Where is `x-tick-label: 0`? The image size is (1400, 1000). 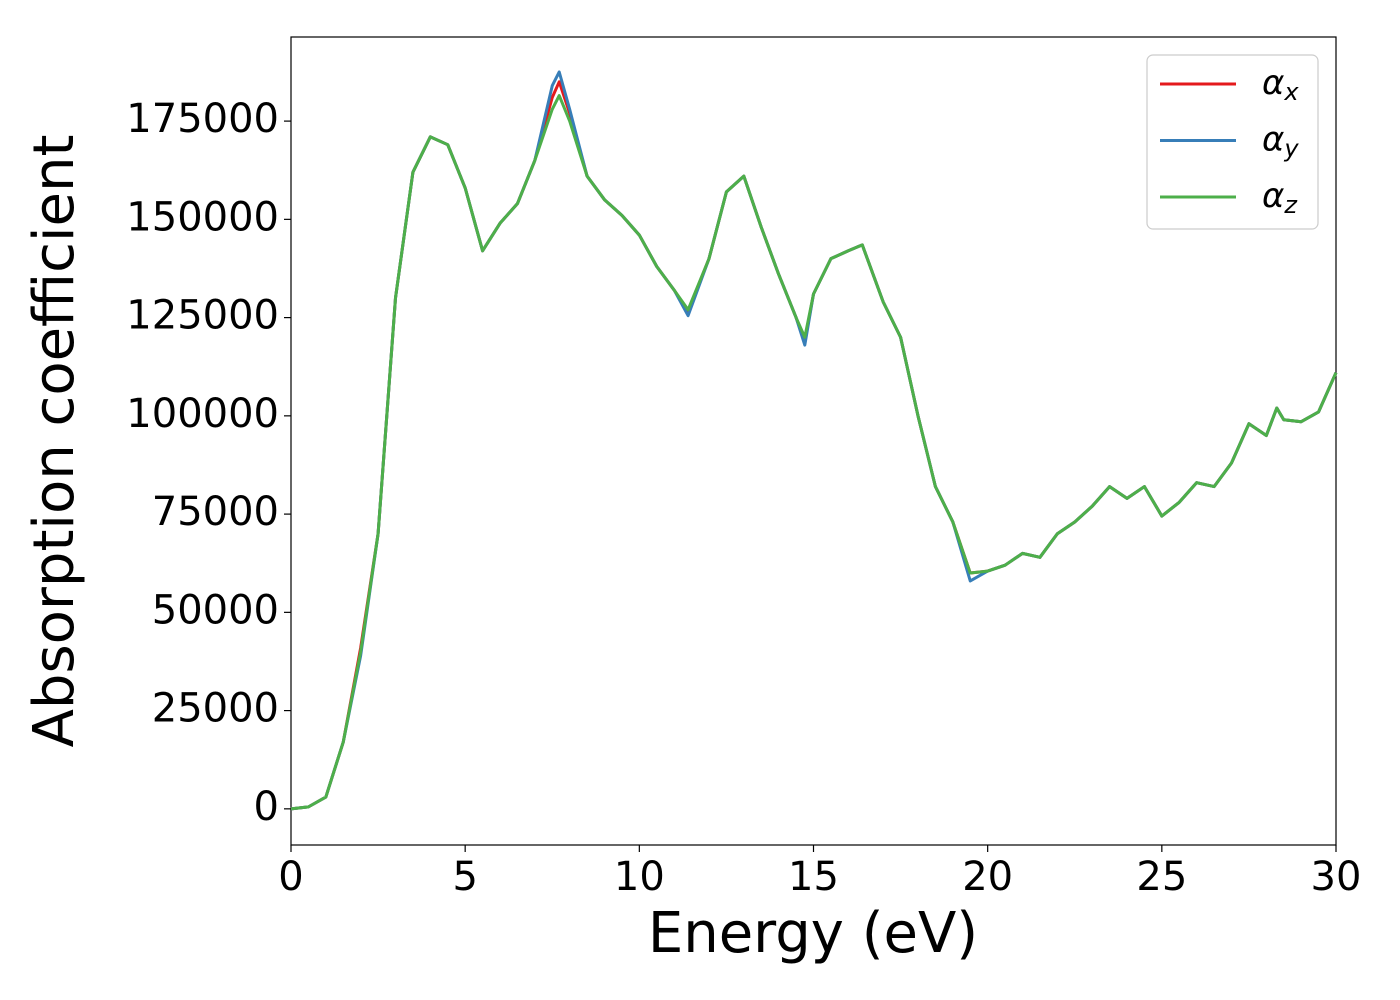
x-tick-label: 0 is located at coordinates (290, 877).